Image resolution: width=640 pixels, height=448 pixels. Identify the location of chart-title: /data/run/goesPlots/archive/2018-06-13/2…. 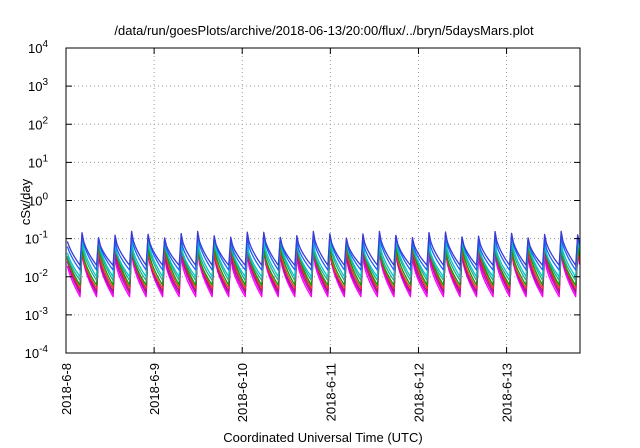
(324, 30).